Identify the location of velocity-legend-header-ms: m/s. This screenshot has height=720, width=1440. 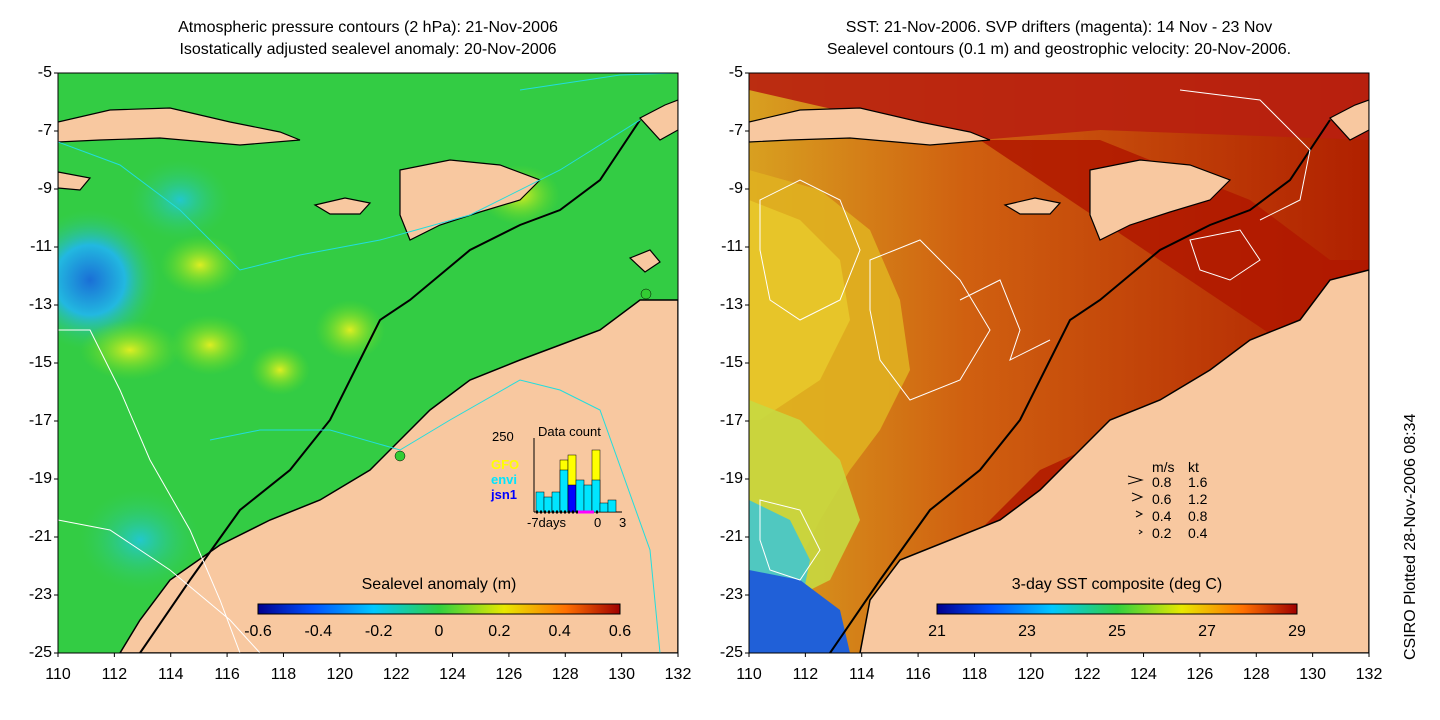
(1163, 467).